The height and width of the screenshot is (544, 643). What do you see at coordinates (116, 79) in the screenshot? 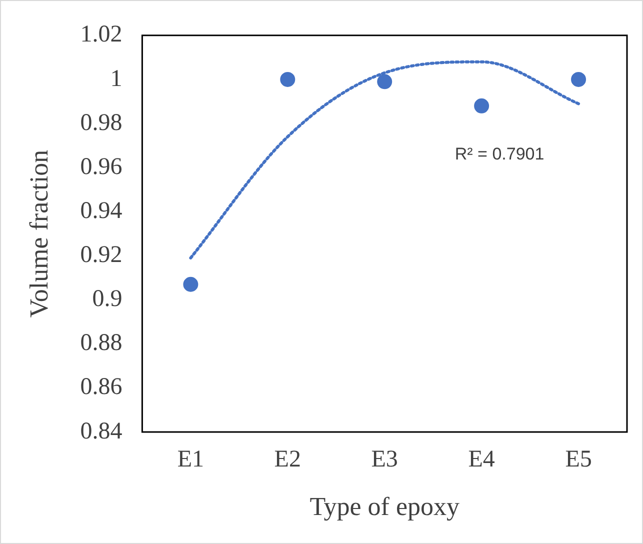
I see `y-tick-label: 1` at bounding box center [116, 79].